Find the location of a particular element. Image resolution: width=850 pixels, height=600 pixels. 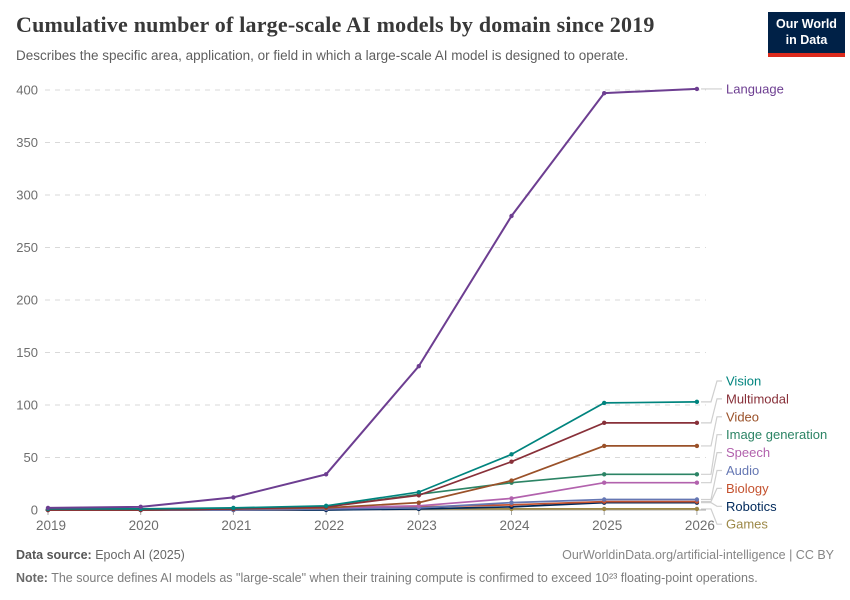

legend-connector-audio is located at coordinates (711, 485).